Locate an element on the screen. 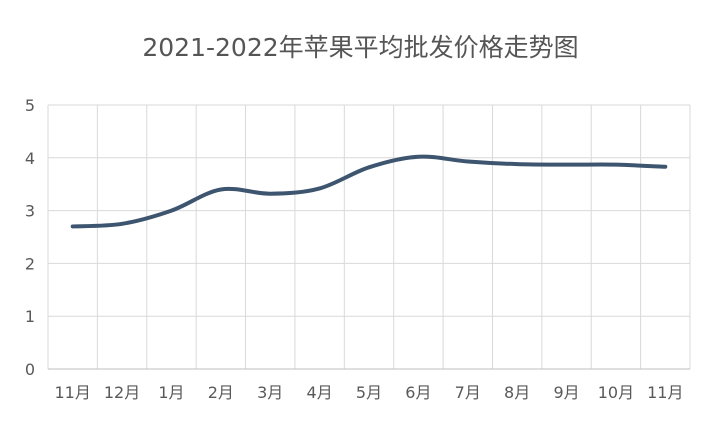 The width and height of the screenshot is (721, 446). y-tick-label: 5 is located at coordinates (30, 105).